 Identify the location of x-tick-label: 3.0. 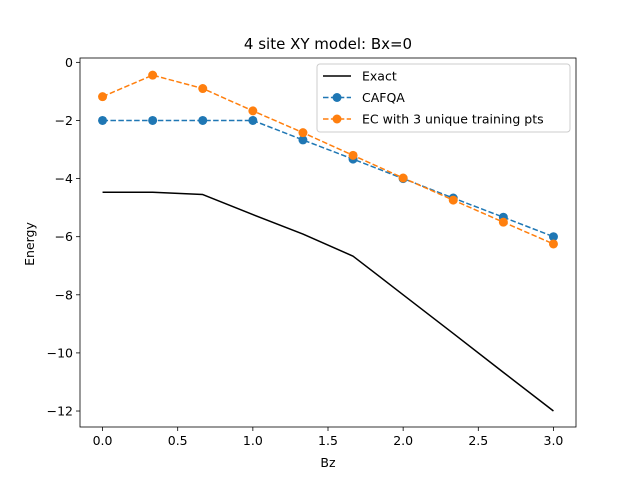
(554, 440).